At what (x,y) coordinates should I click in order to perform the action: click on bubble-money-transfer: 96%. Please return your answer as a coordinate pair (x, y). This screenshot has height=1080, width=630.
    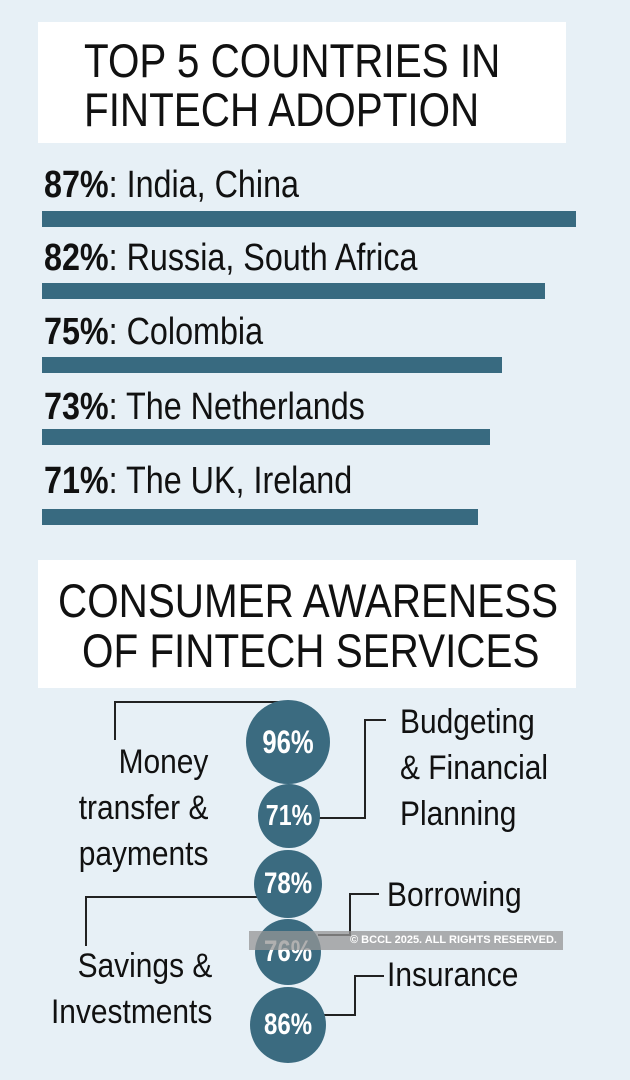
    Looking at the image, I should click on (288, 742).